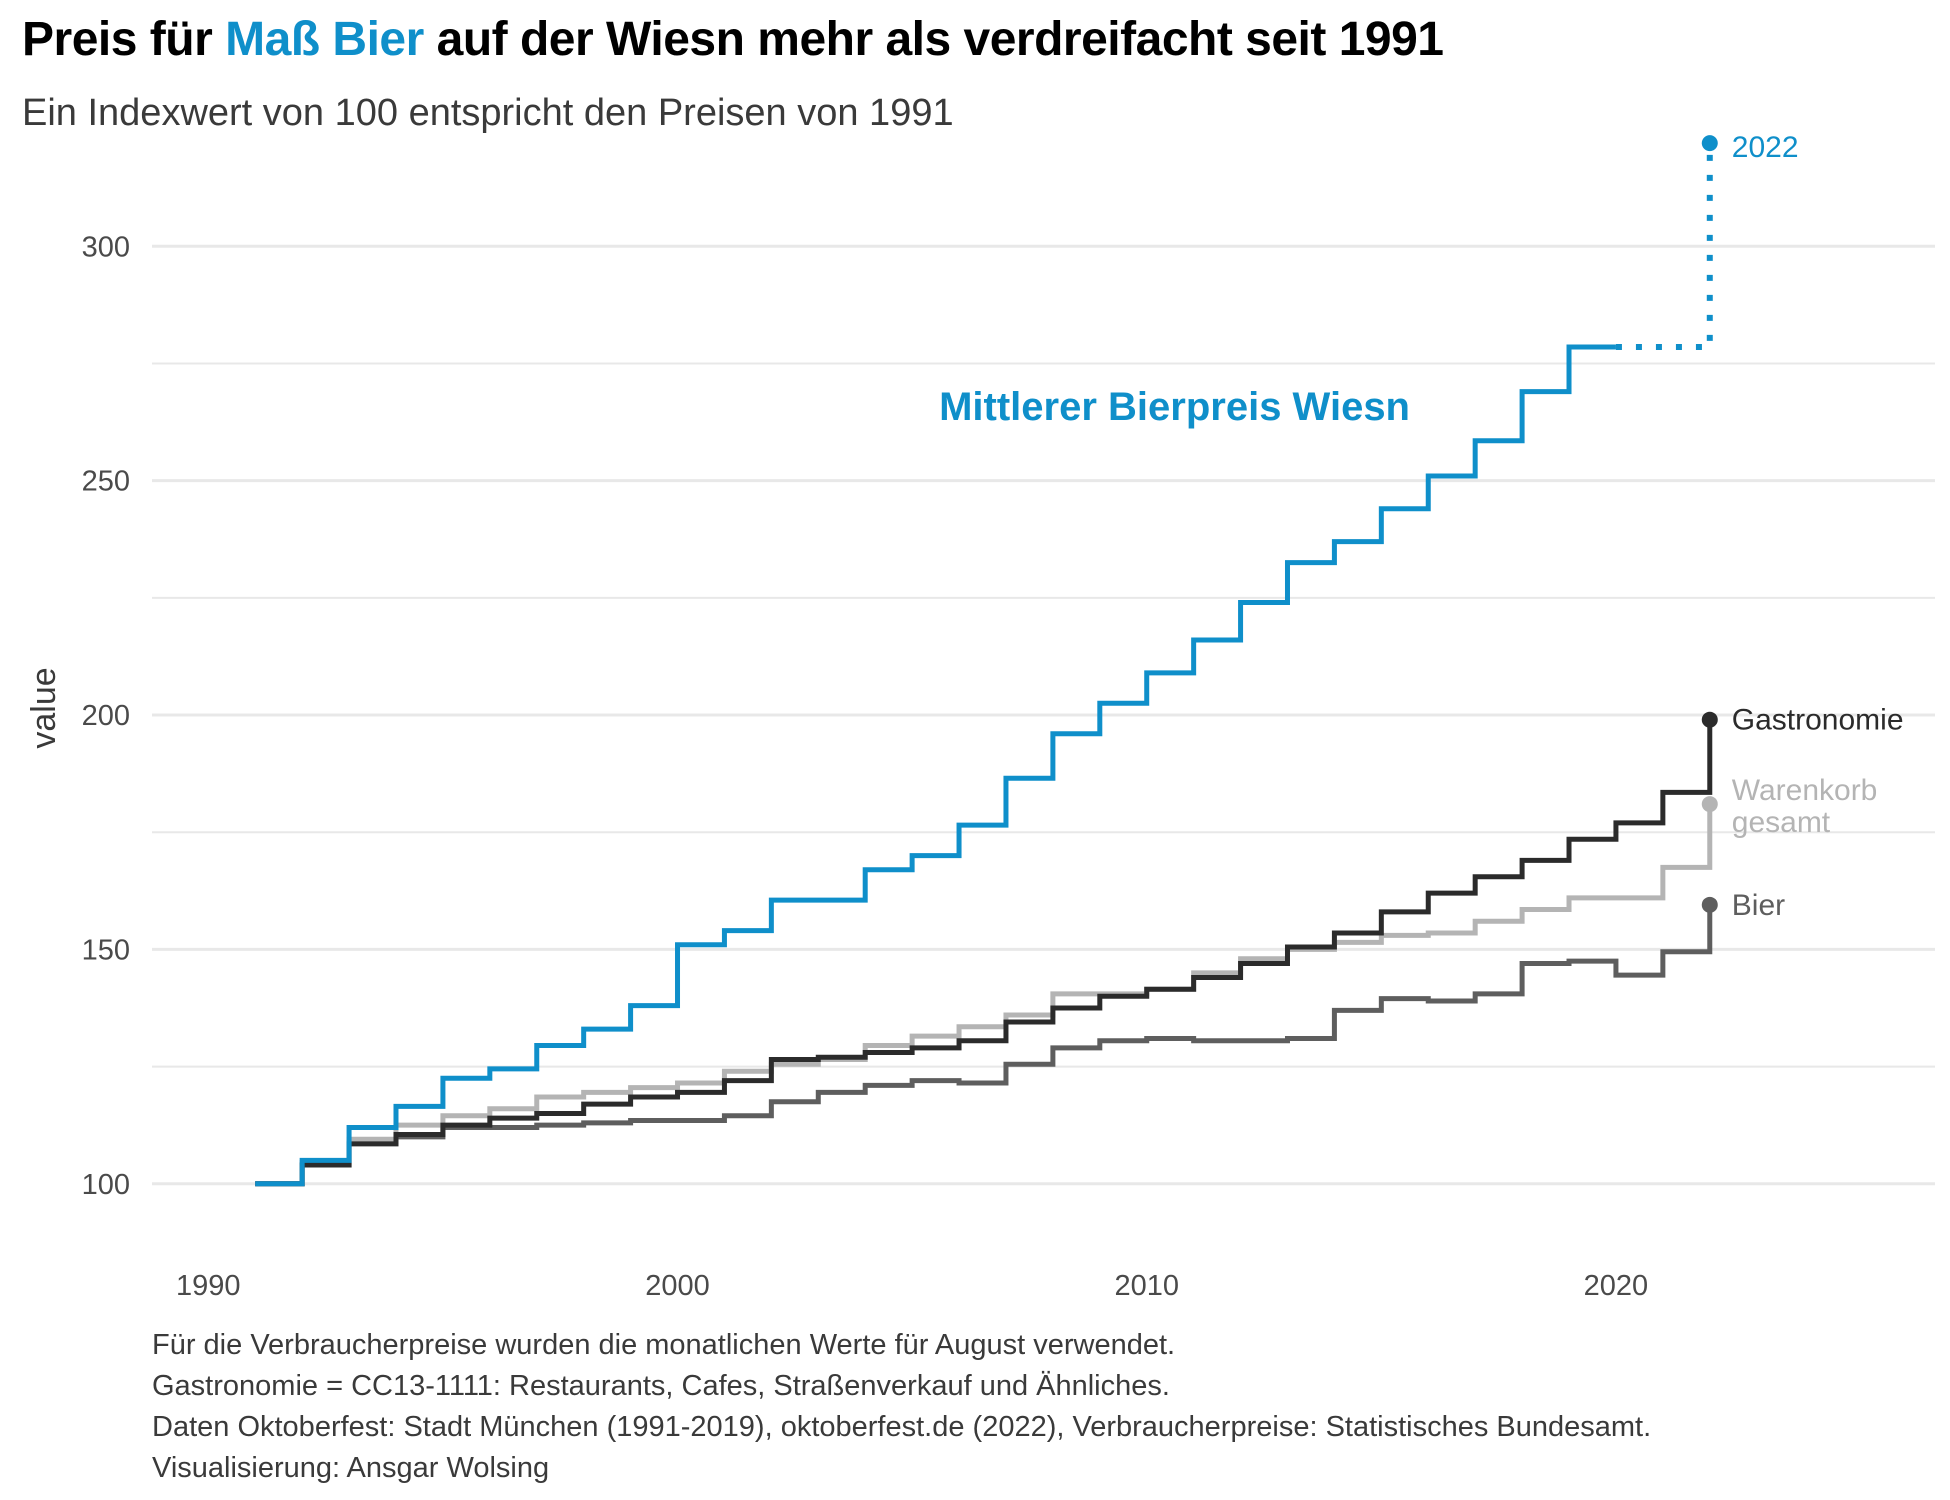 This screenshot has width=1950, height=1500. What do you see at coordinates (1765, 147) in the screenshot?
I see `endpoint-label-2022: 2022` at bounding box center [1765, 147].